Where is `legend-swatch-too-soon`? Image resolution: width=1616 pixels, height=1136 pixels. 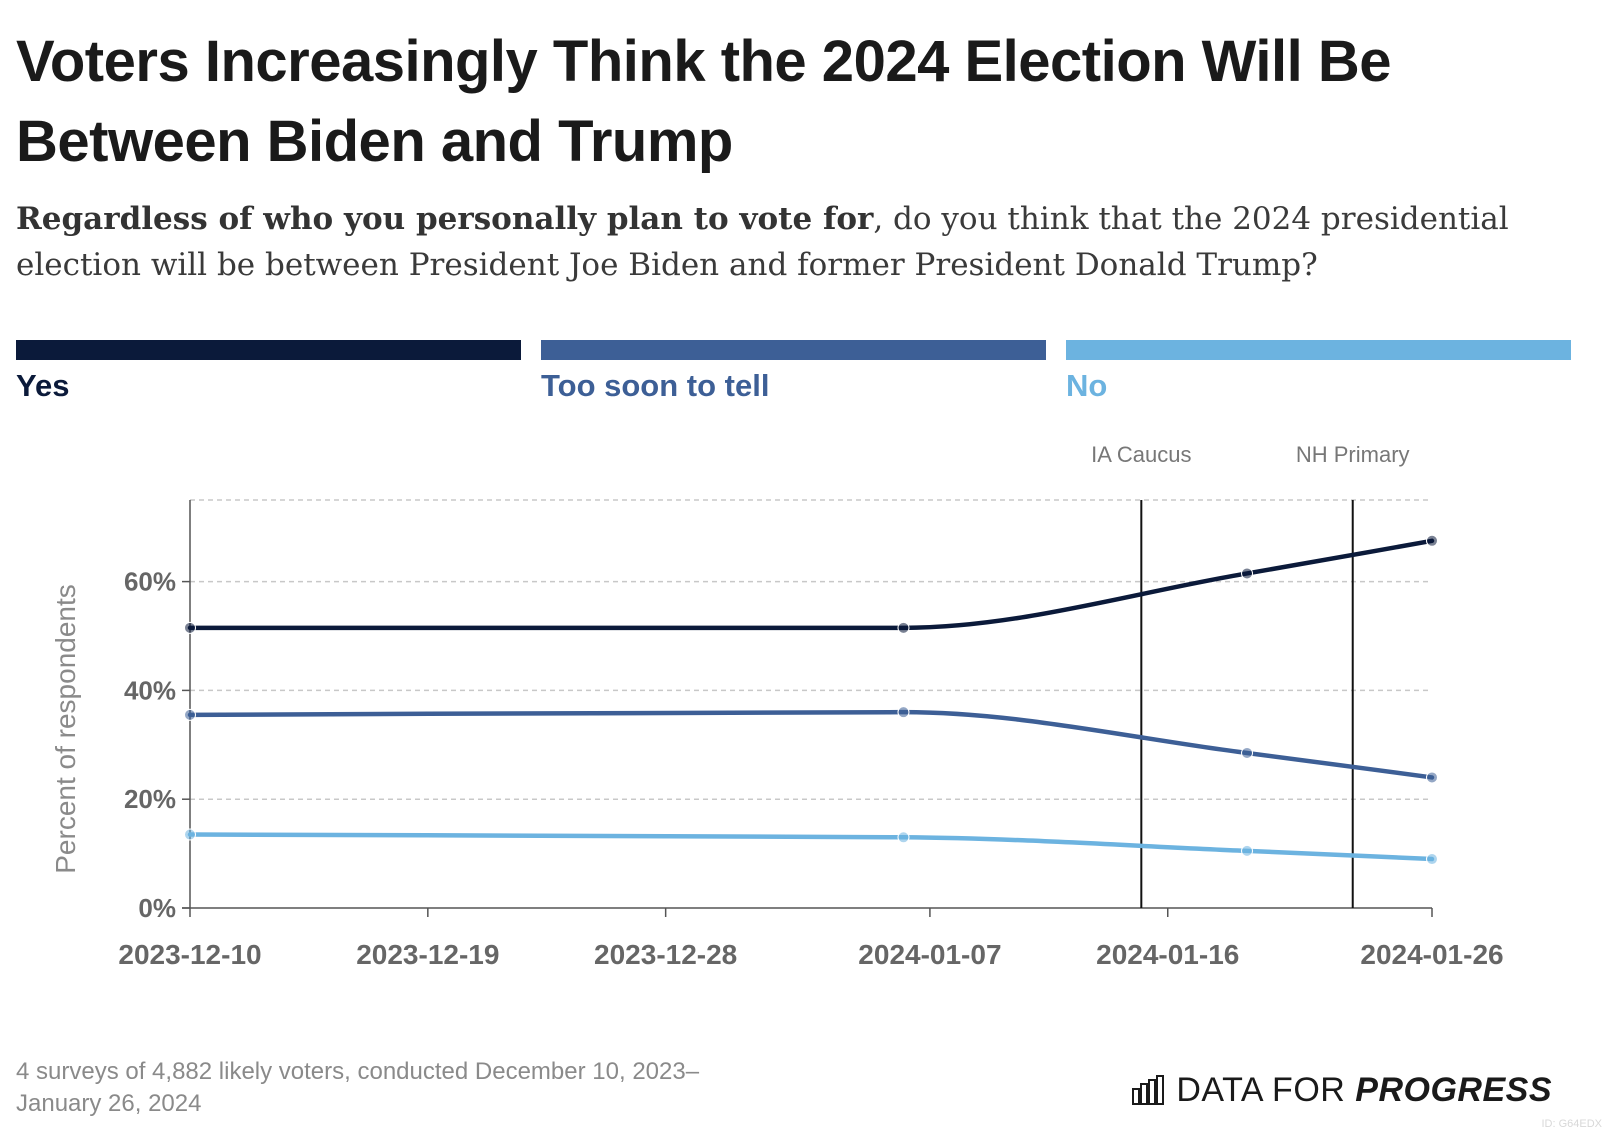
legend-swatch-too-soon is located at coordinates (793, 350).